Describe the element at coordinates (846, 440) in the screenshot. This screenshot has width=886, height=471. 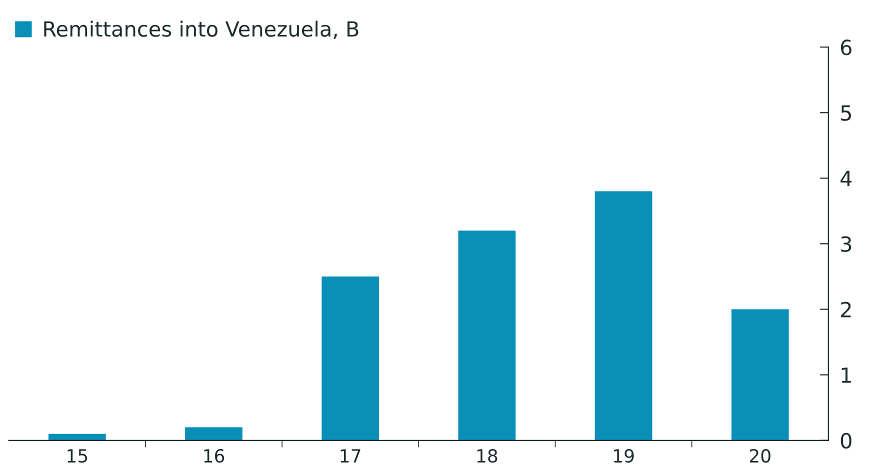
I see `y-tick-label: 0` at that location.